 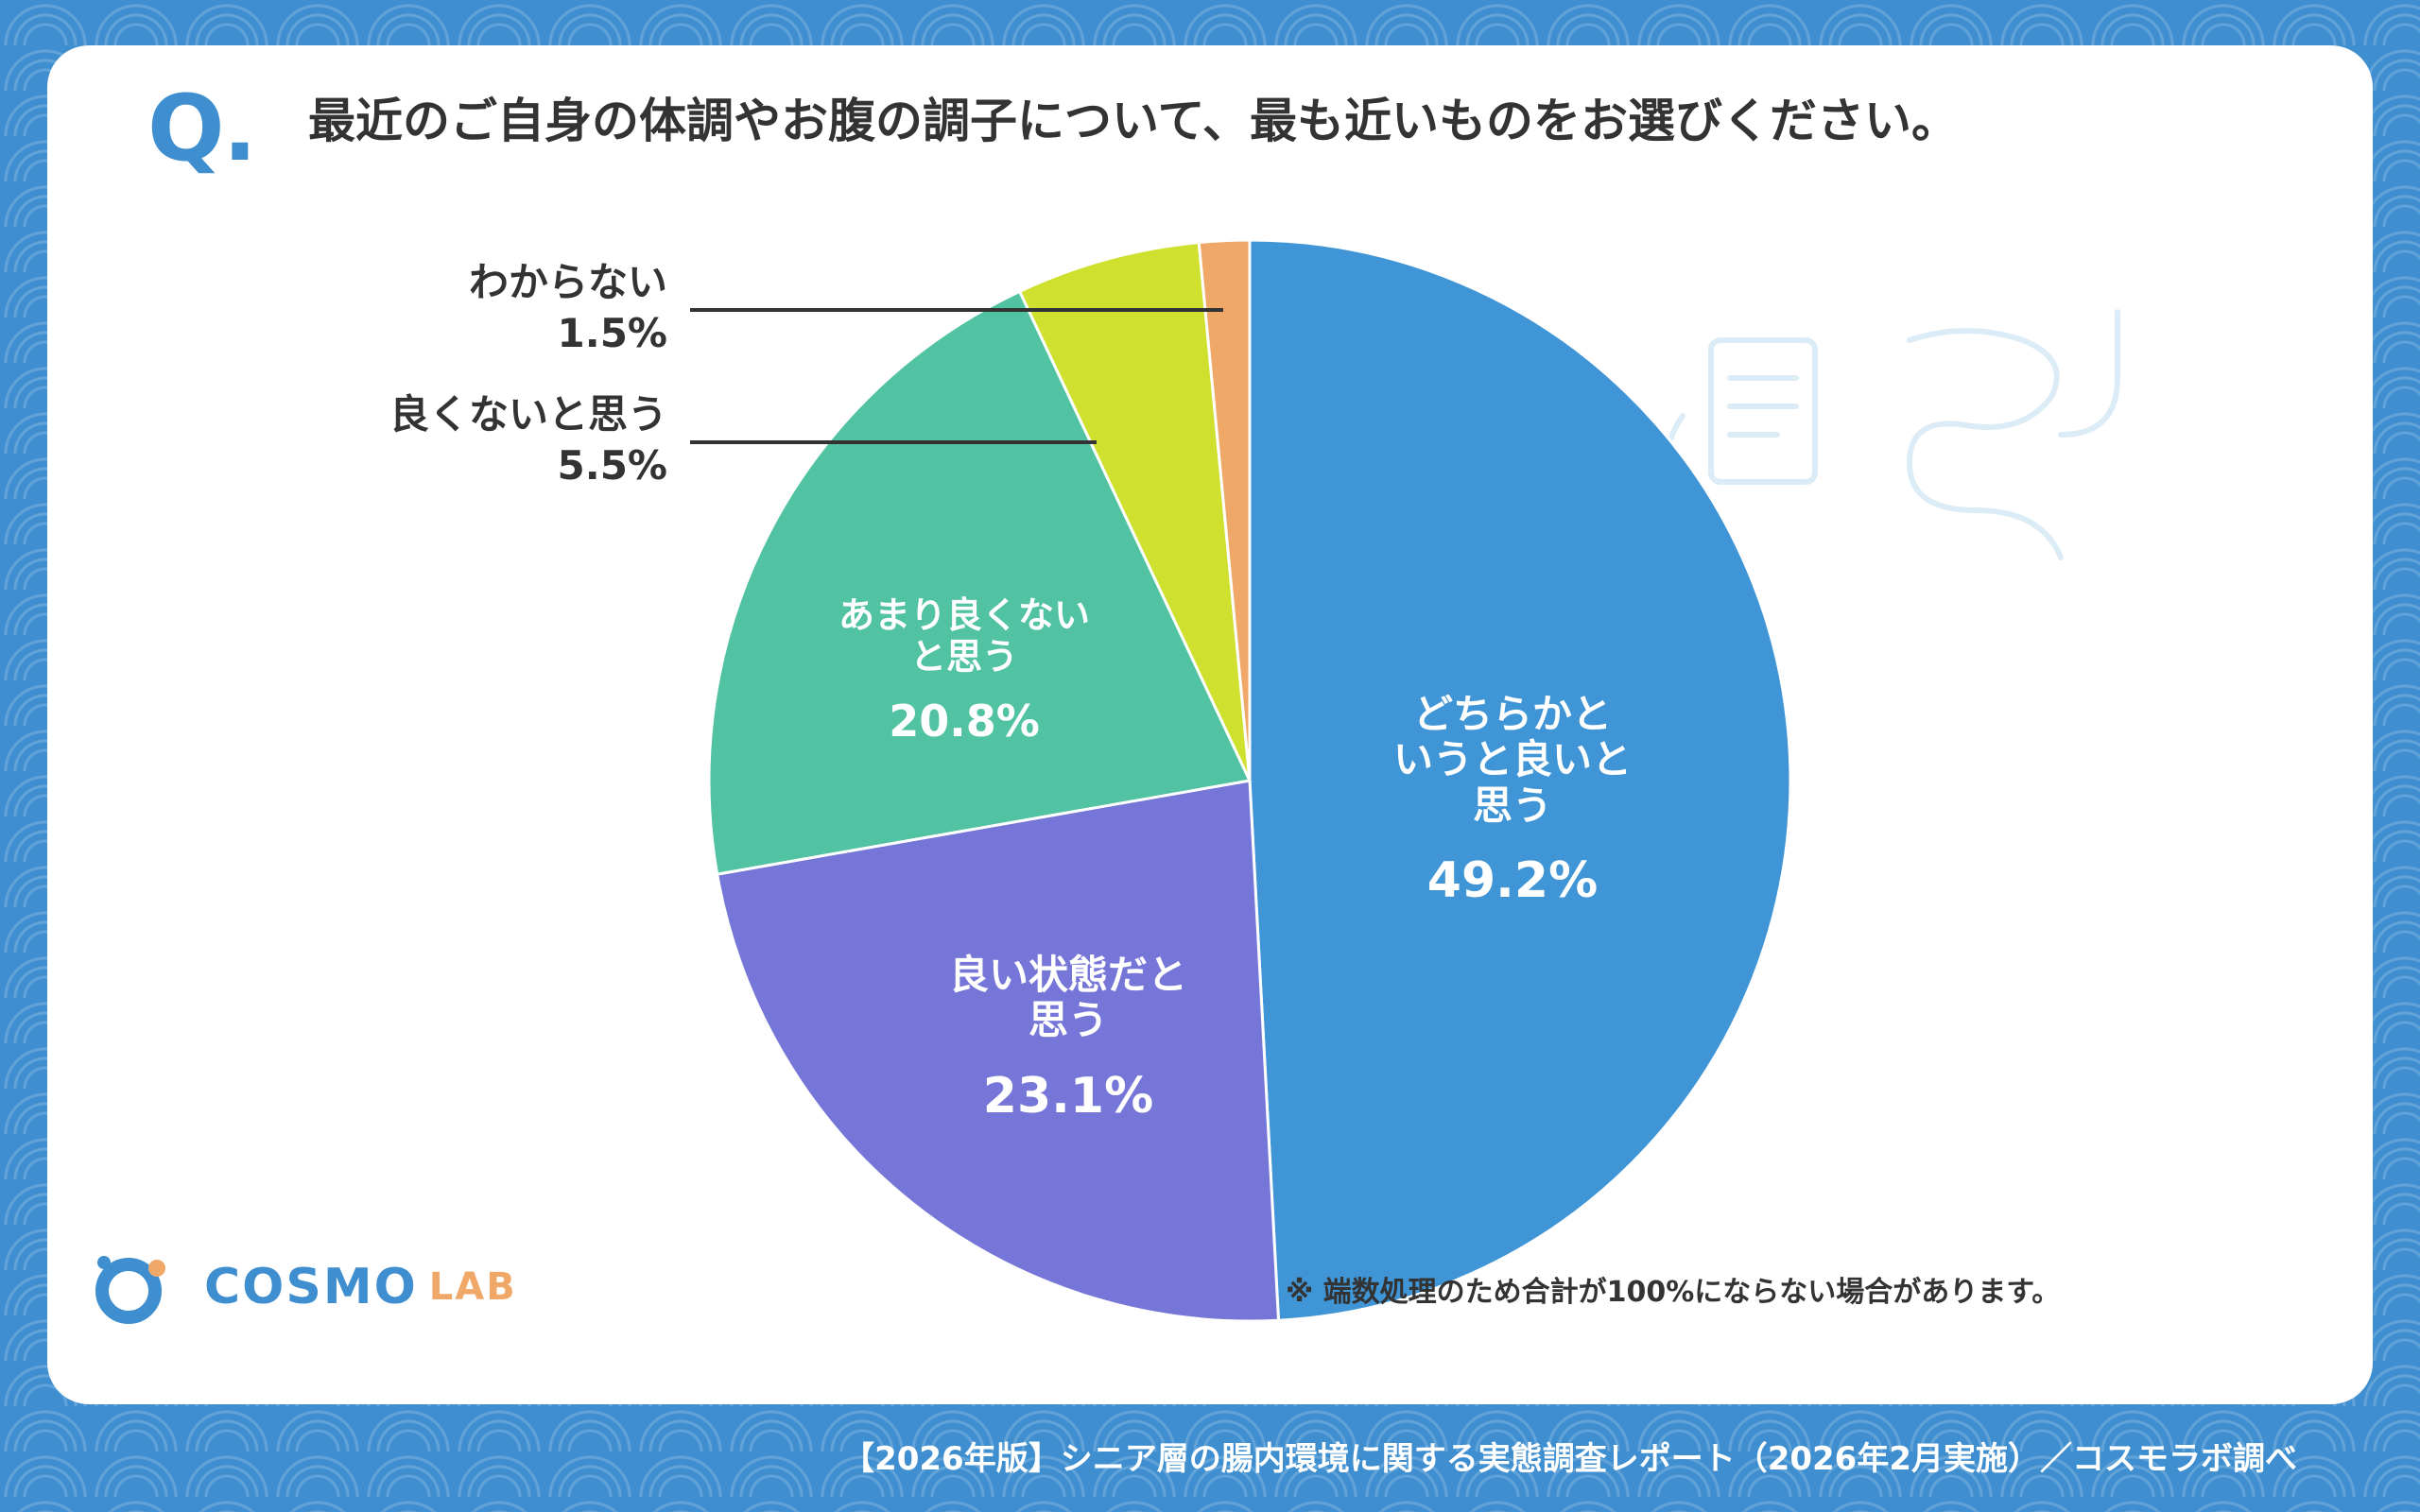 What do you see at coordinates (522, 310) in the screenshot?
I see `external-label-unknown: わからない 1.5%` at bounding box center [522, 310].